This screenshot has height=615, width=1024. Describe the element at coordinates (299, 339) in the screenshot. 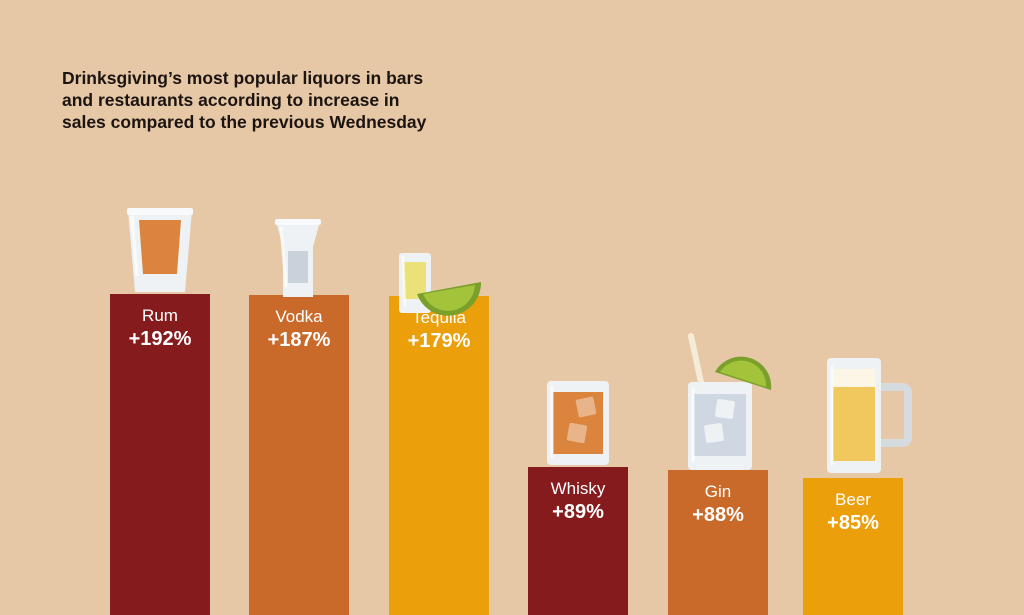

I see `bar-value-label: +187%` at that location.